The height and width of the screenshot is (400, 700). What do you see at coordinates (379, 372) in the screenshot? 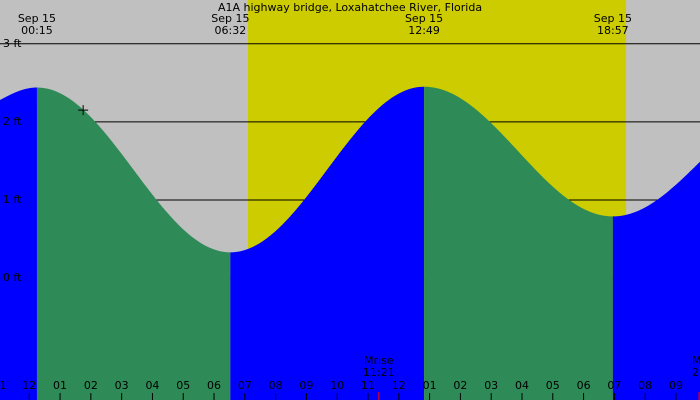
I see `moon-event-time: 11:21` at bounding box center [379, 372].